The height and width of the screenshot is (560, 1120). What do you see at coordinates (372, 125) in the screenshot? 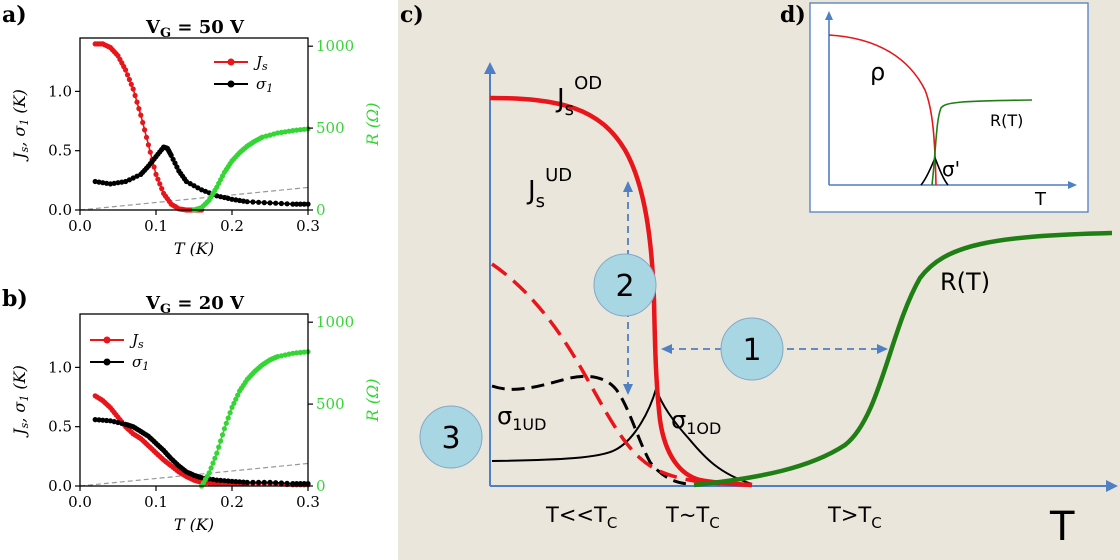
I see `panel-a-ylabel-right: R (Ω)` at bounding box center [372, 125].